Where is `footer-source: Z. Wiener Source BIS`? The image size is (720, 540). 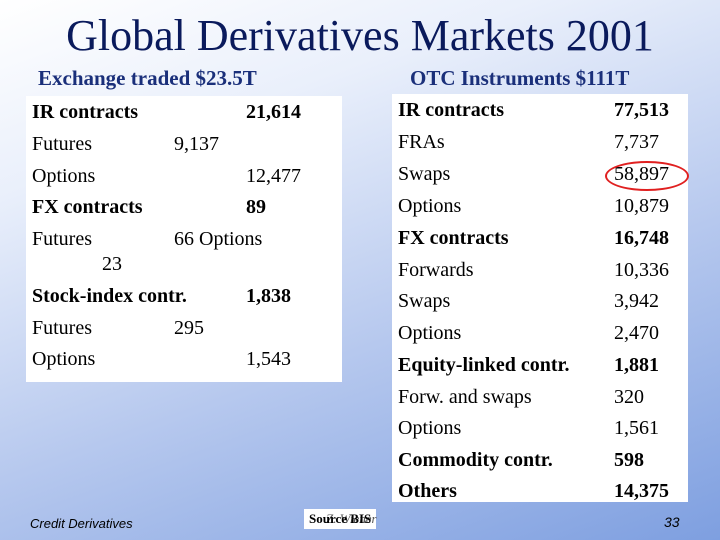 footer-source: Z. Wiener Source BIS is located at coordinates (340, 519).